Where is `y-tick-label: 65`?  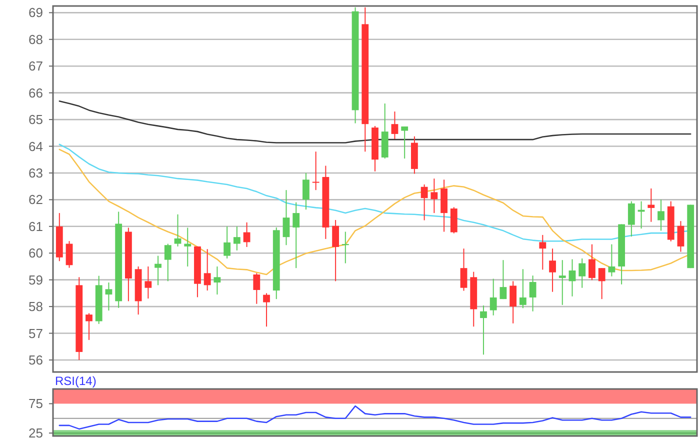 y-tick-label: 65 is located at coordinates (35, 120).